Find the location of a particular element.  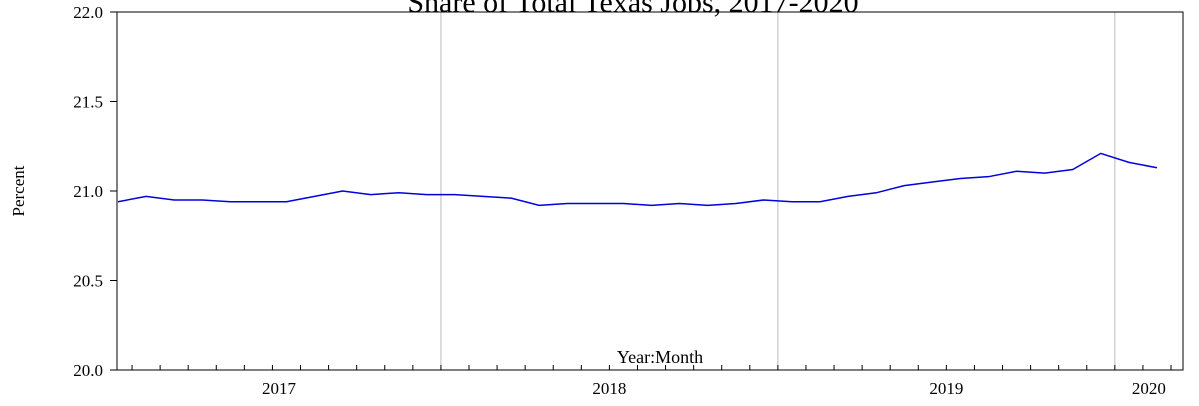

x-axis-label: Year:Month is located at coordinates (660, 357).